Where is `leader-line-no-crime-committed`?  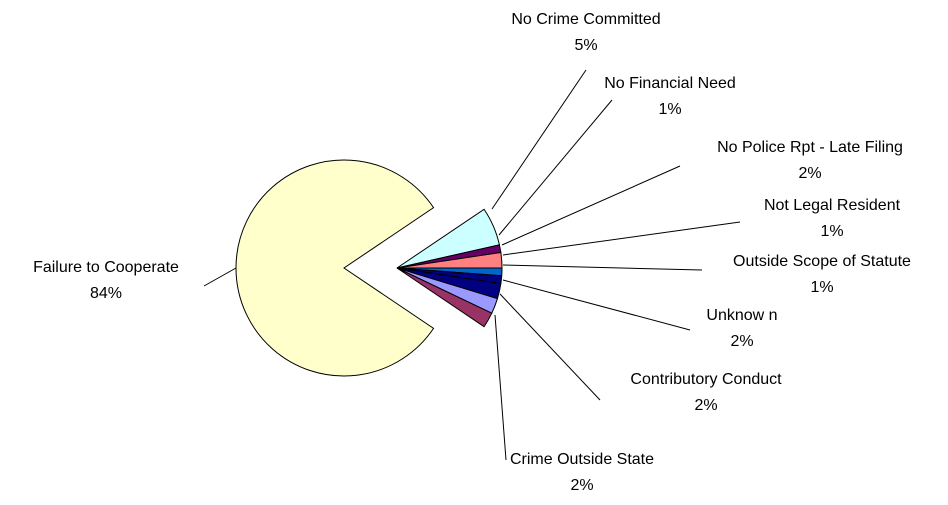 leader-line-no-crime-committed is located at coordinates (539, 139).